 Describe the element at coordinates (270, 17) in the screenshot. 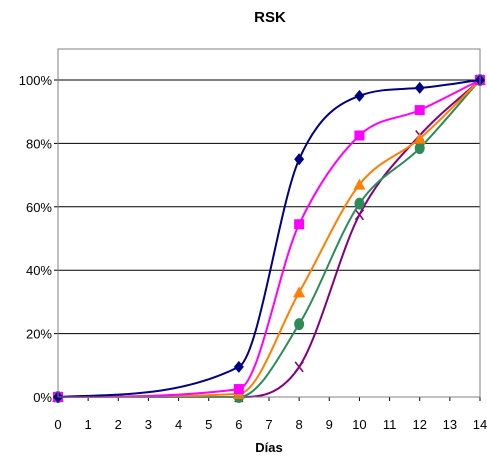

I see `chart-title: RSK` at that location.